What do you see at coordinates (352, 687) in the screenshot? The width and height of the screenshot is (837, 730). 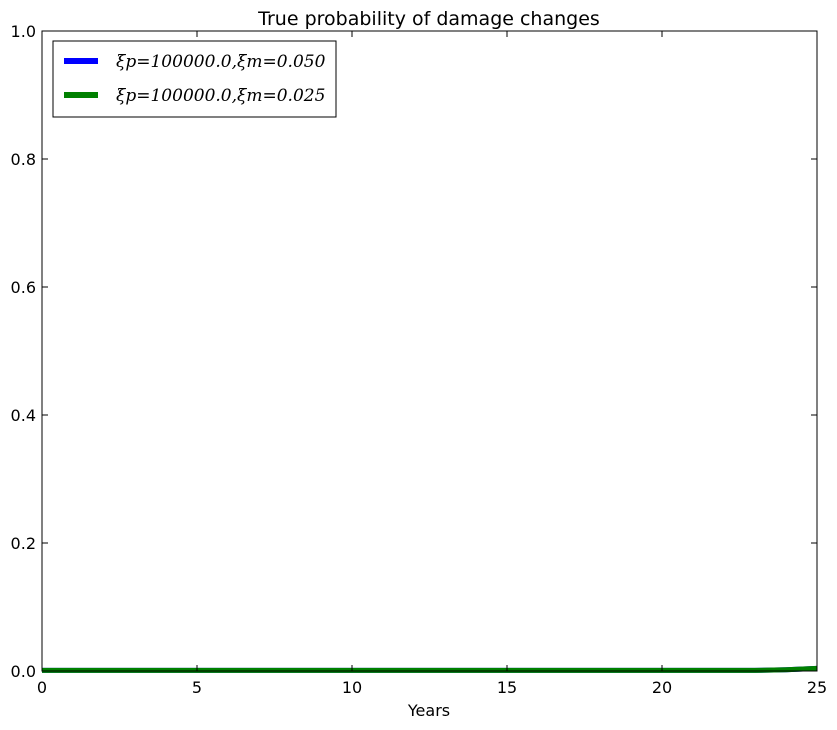 I see `x-tick-label: 10` at bounding box center [352, 687].